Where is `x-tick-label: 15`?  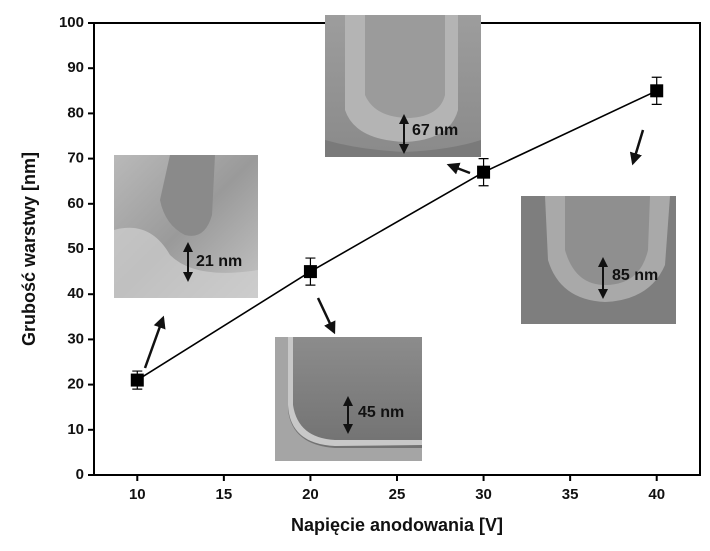 x-tick-label: 15 is located at coordinates (224, 494).